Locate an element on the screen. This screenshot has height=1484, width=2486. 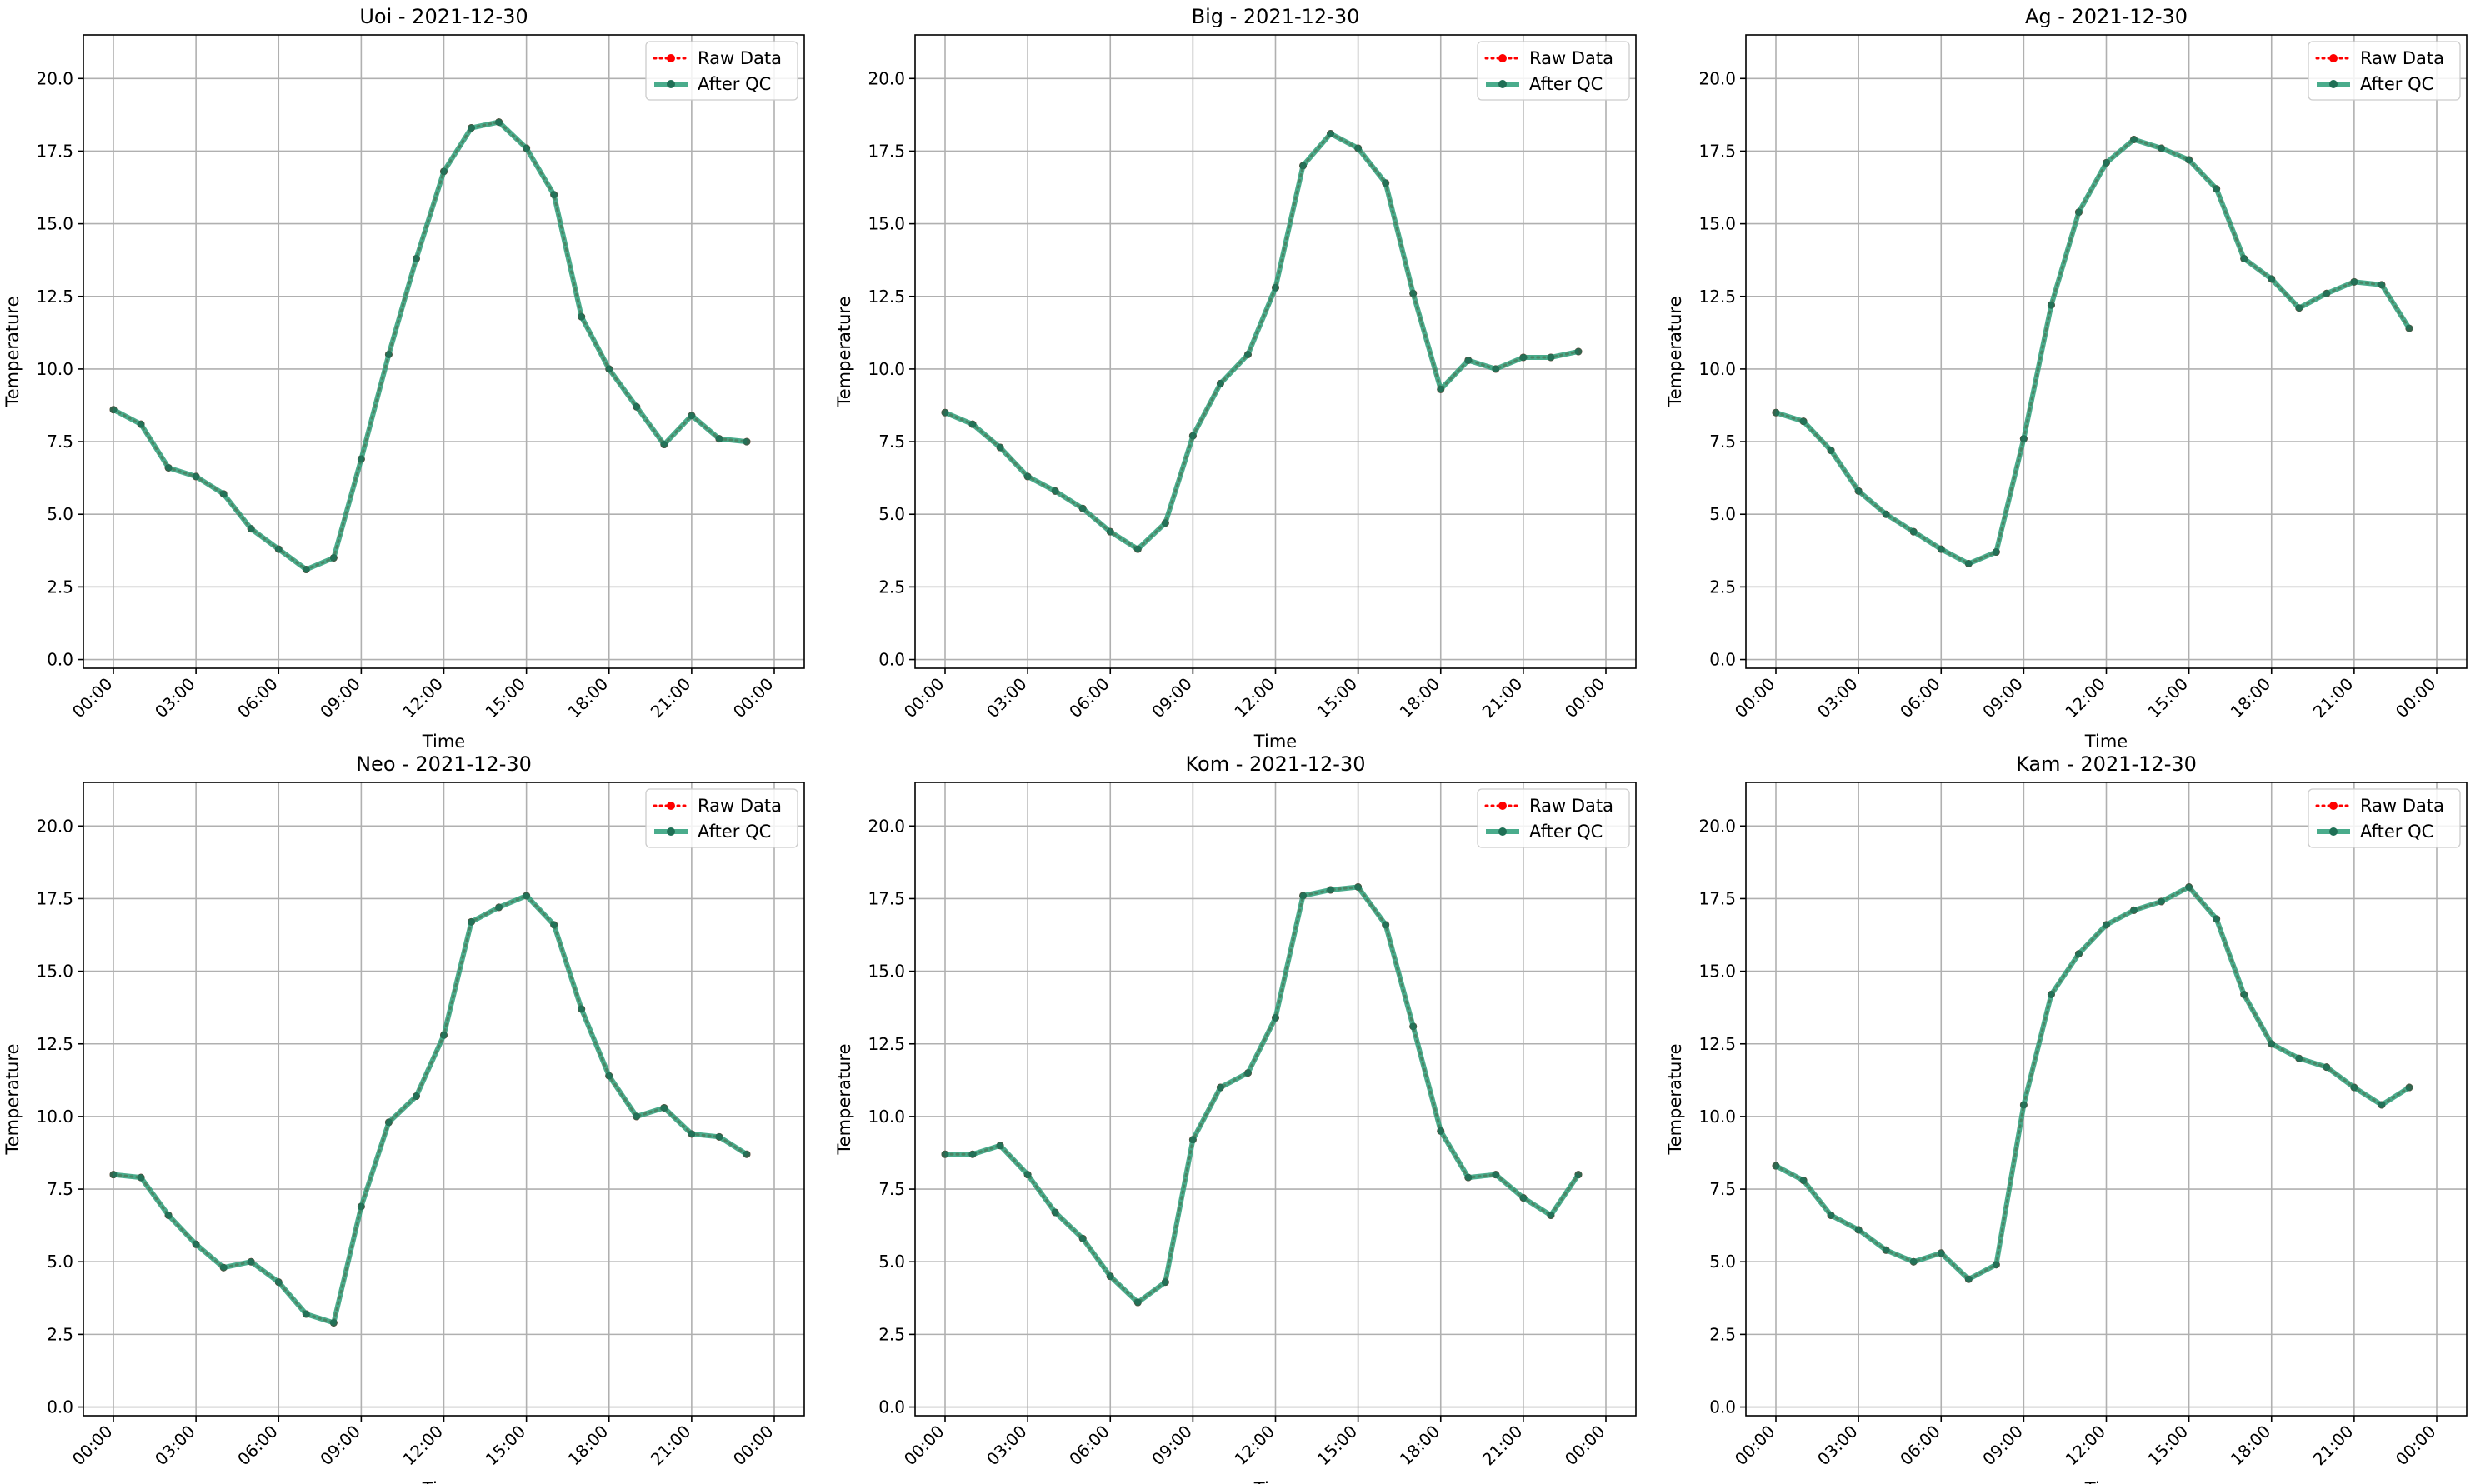
raw-data-line is located at coordinates (1262, 341).